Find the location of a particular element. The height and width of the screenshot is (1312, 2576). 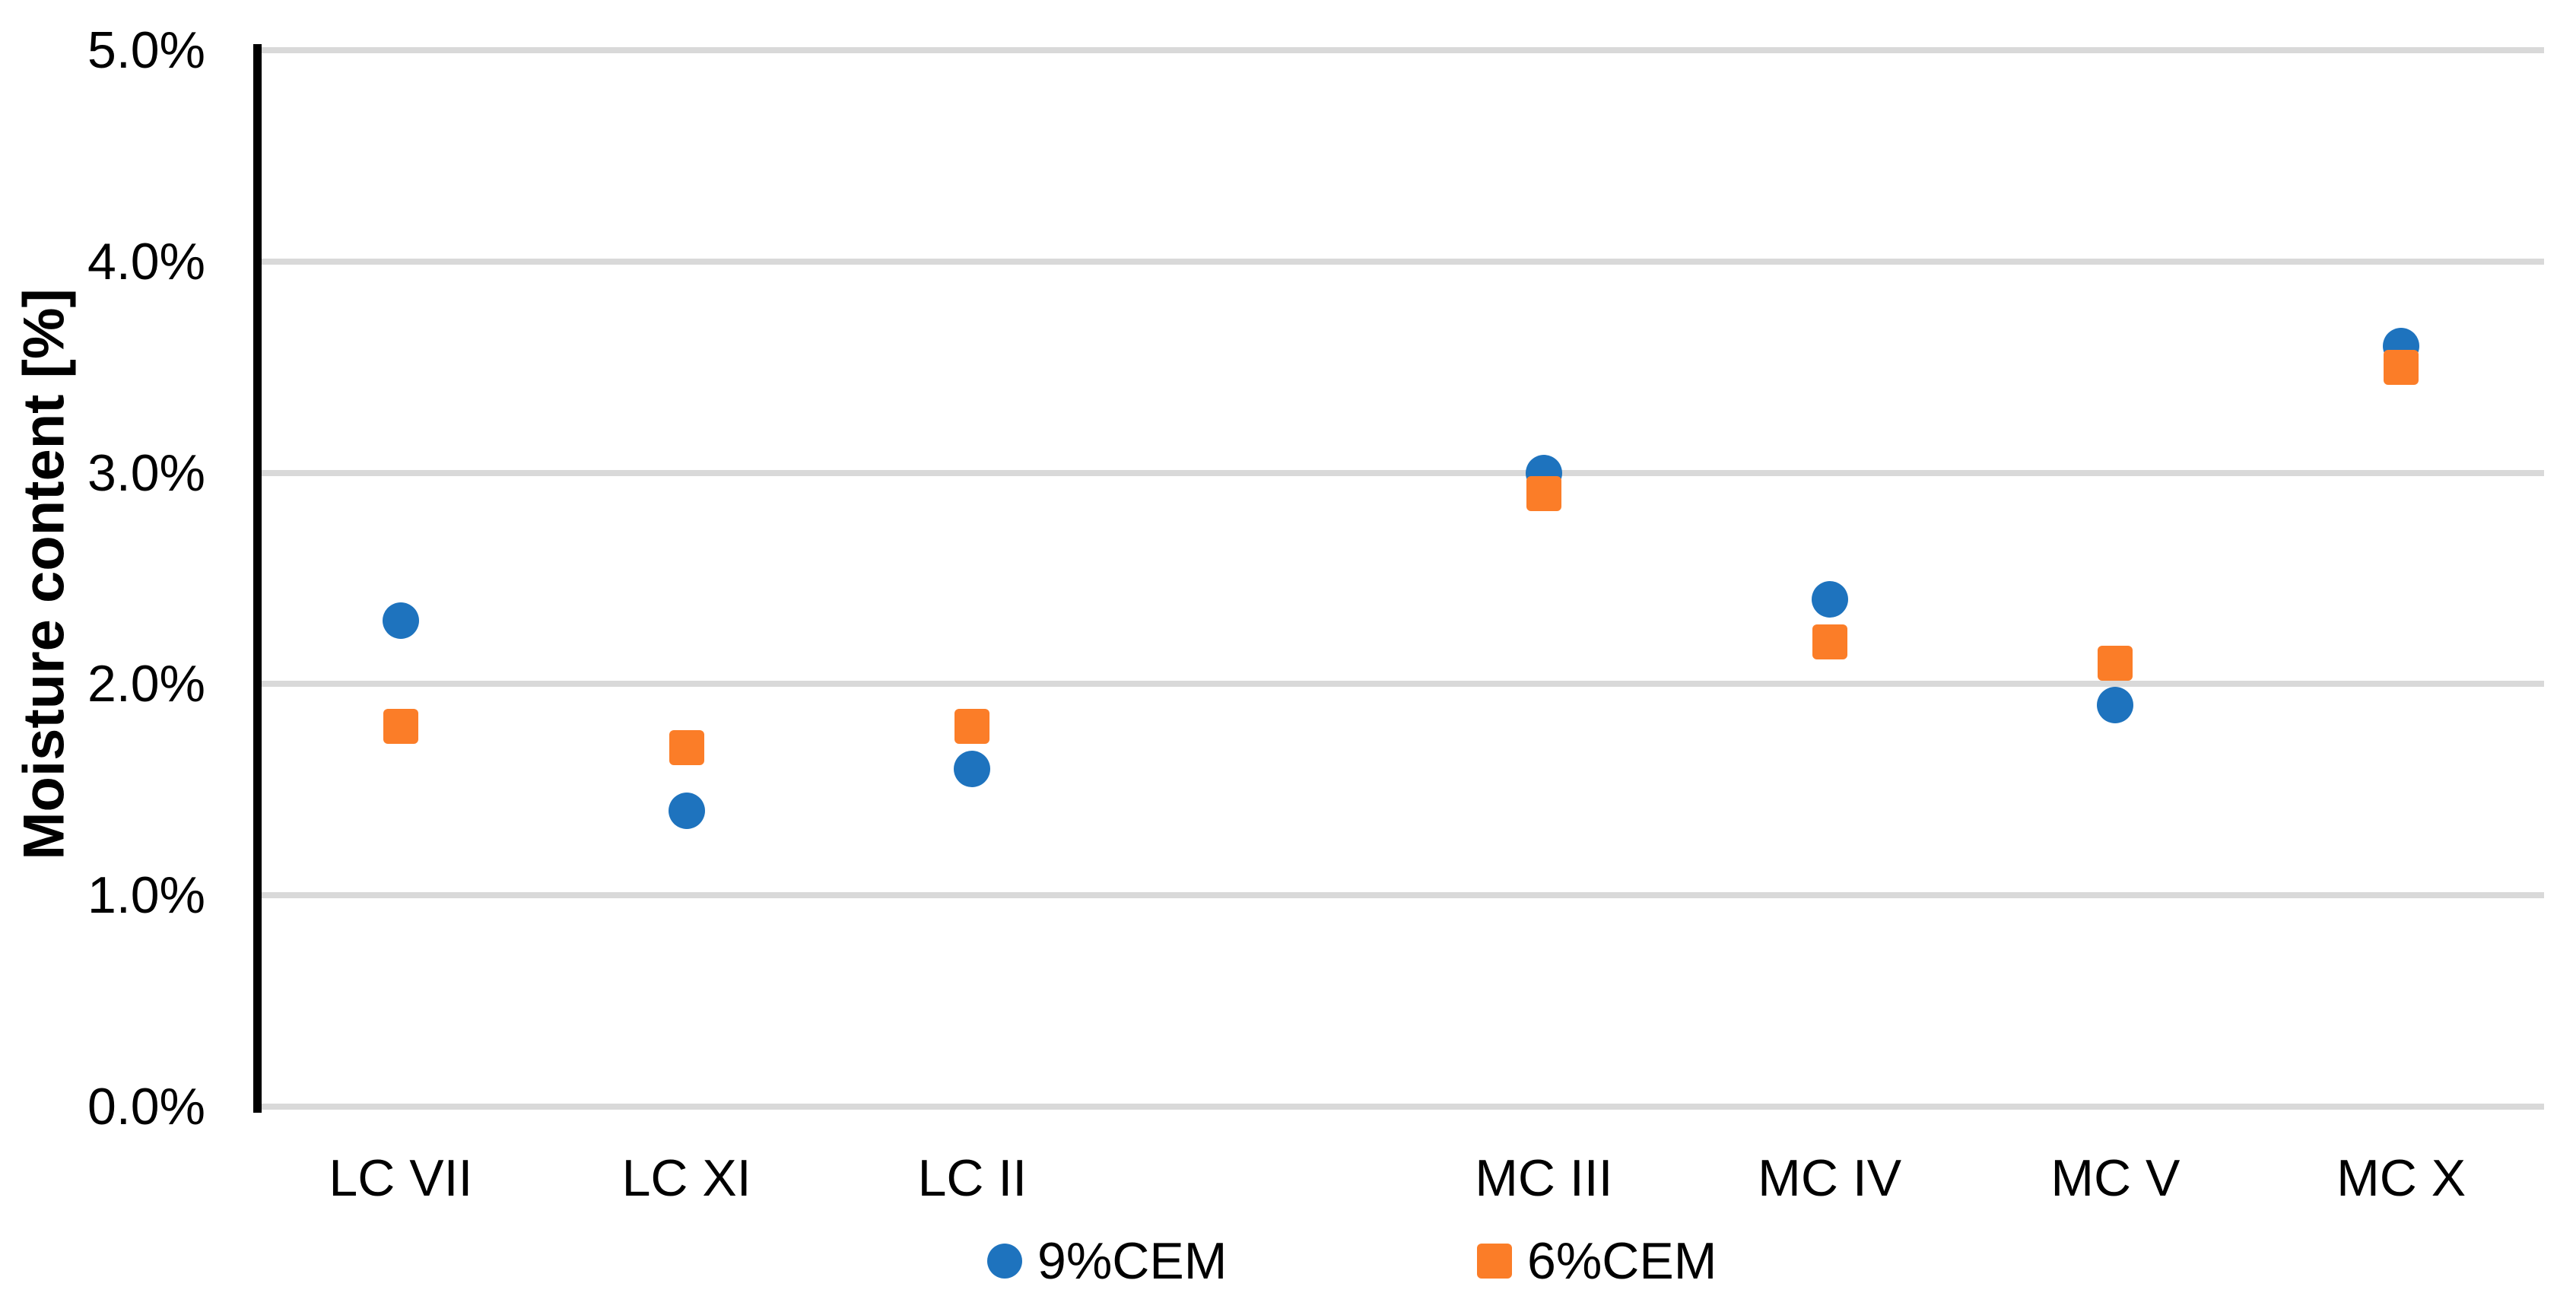

x-category-label: LC VII is located at coordinates (401, 1178).